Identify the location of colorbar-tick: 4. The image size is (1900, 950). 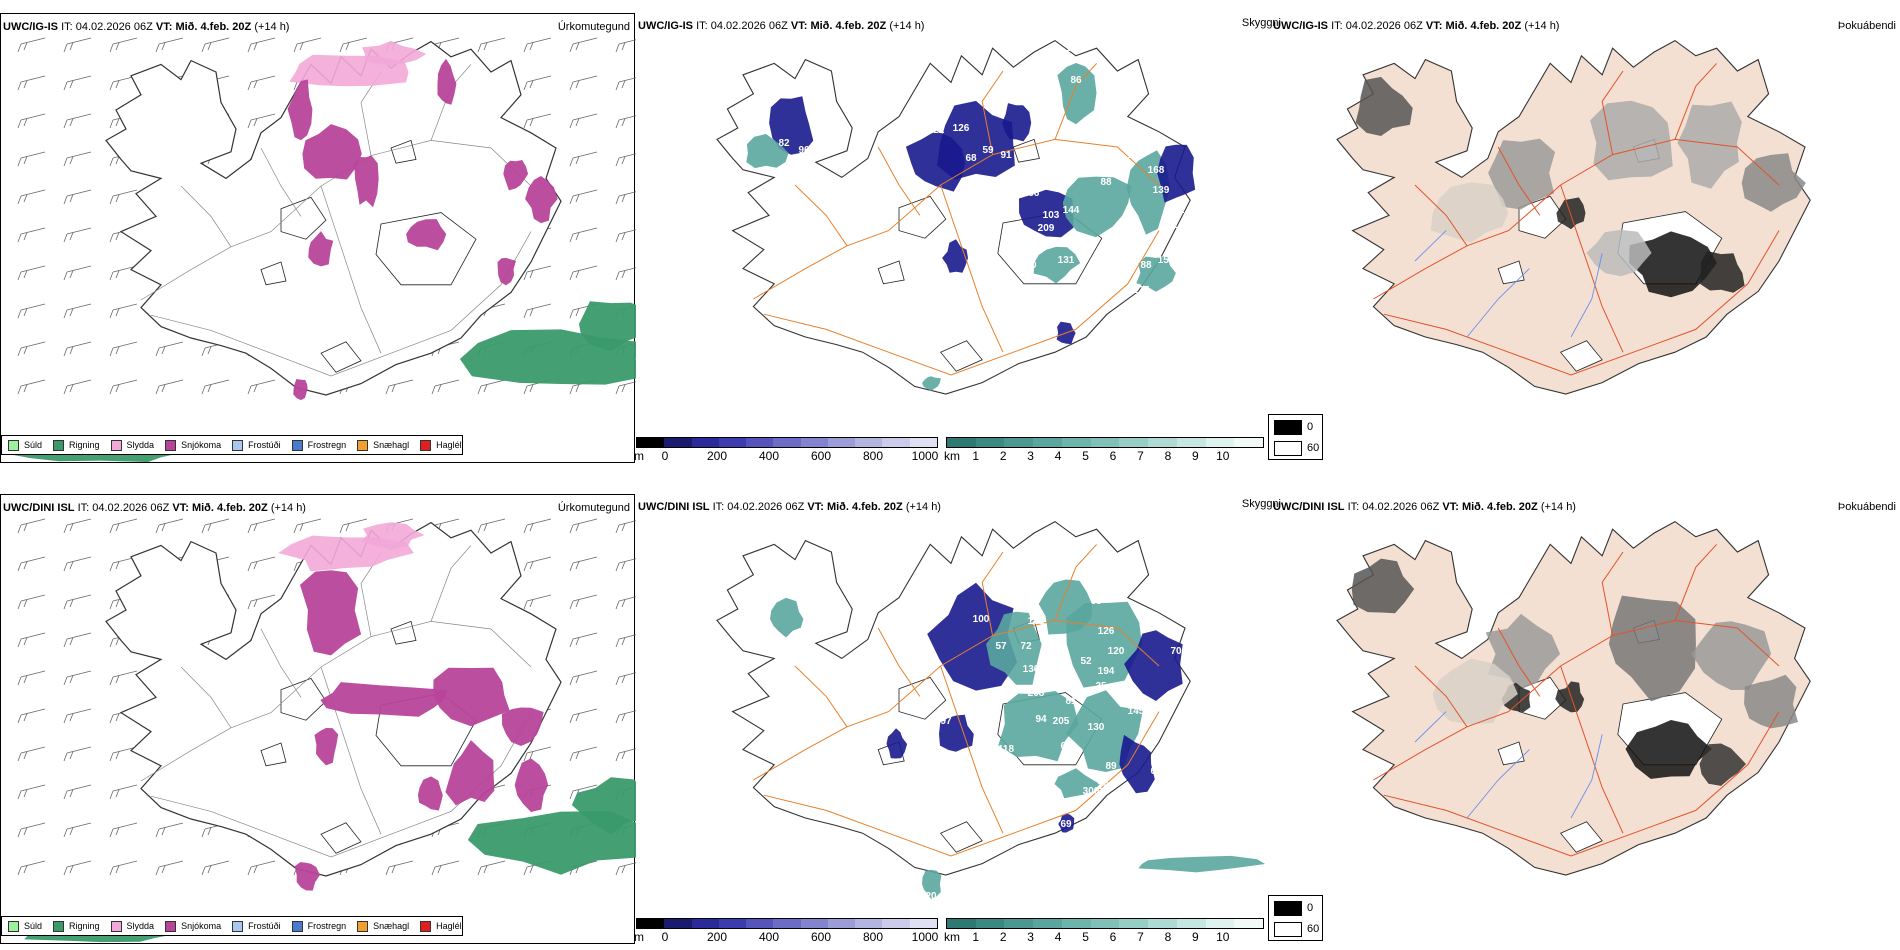
(1058, 937).